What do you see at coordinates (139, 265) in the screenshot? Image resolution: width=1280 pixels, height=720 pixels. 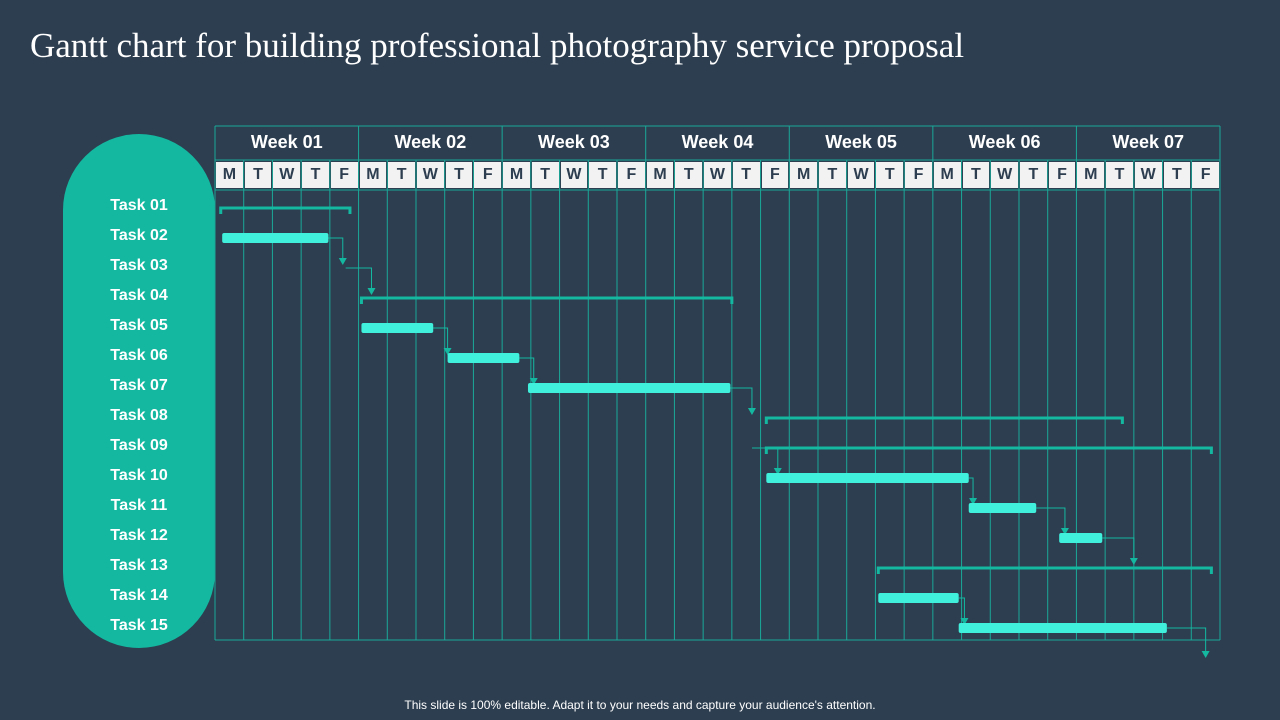 I see `task-label: Task 03` at bounding box center [139, 265].